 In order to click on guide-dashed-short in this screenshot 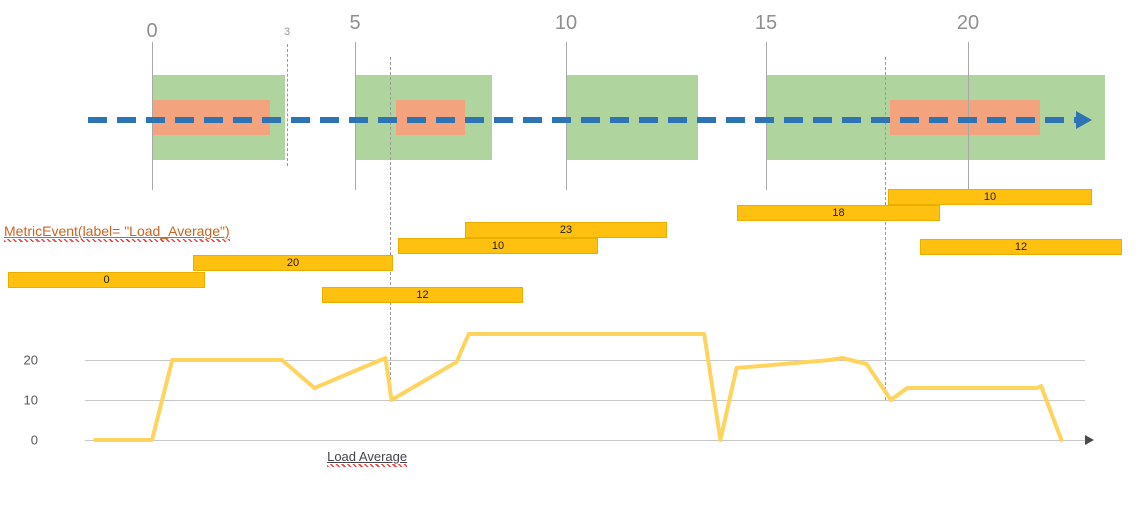, I will do `click(287, 105)`.